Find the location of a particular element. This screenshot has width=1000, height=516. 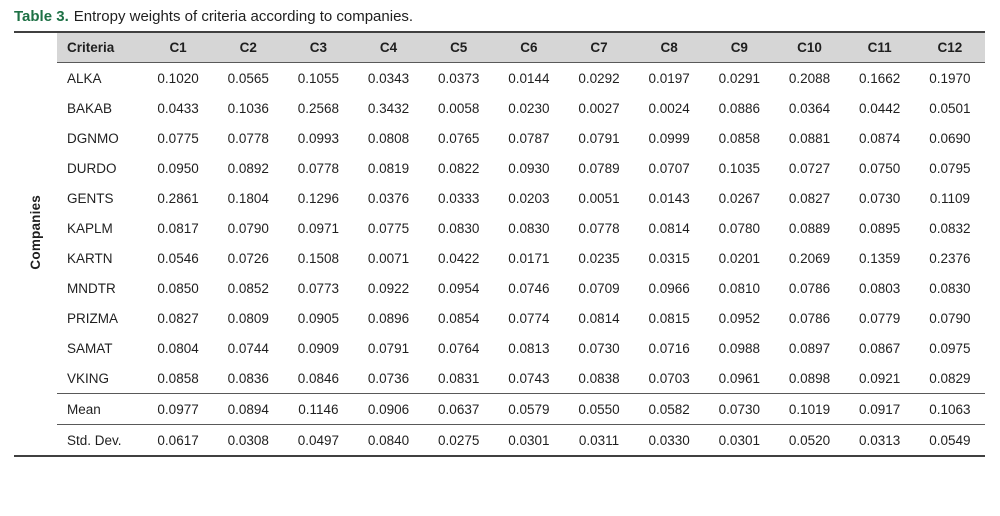

cell-value: 0.0906 is located at coordinates (388, 409).